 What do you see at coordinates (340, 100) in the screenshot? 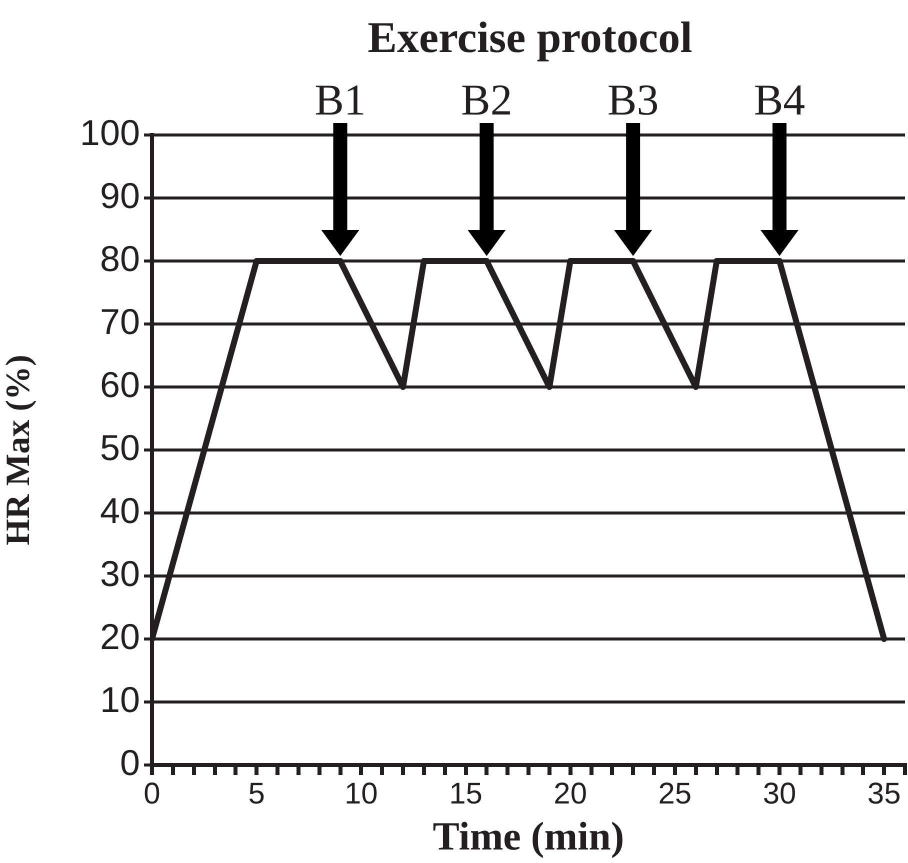
I see `text: B1` at bounding box center [340, 100].